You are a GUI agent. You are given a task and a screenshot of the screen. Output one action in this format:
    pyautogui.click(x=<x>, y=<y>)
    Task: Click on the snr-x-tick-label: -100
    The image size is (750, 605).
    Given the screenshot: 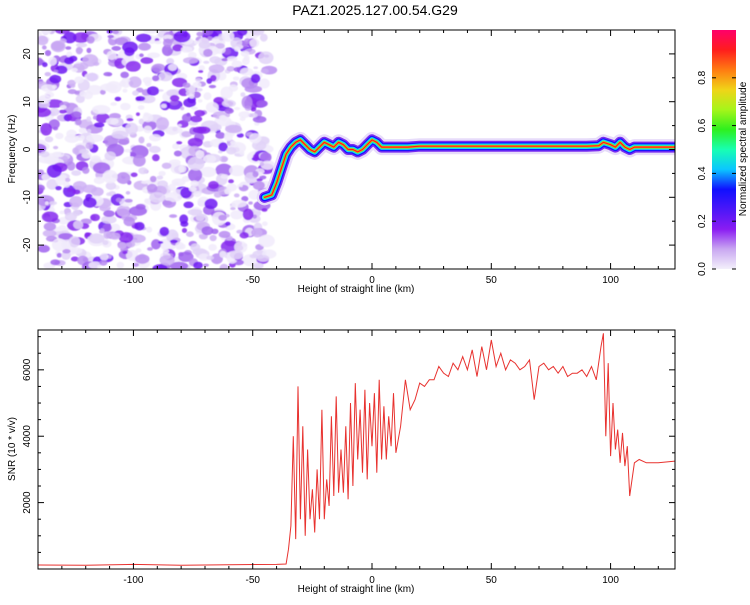 What is the action you would take?
    pyautogui.click(x=133, y=580)
    